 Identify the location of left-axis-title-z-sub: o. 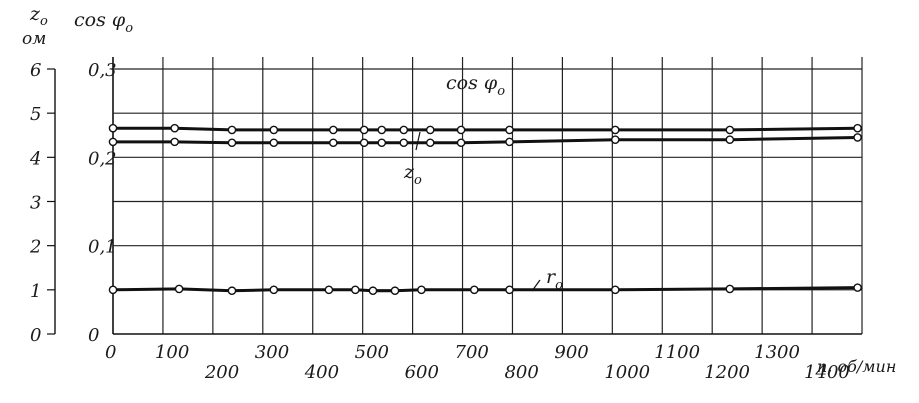
(44, 21).